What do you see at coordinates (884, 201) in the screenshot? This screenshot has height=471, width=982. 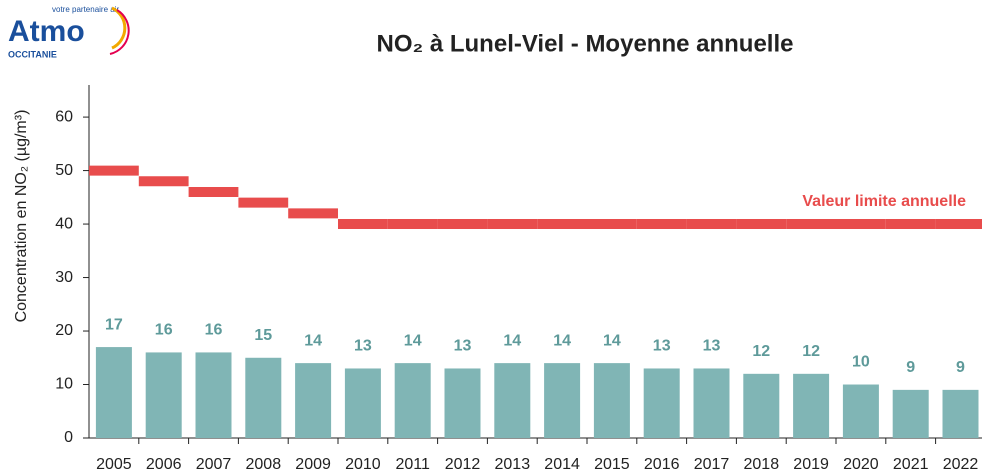 I see `legend-label: Valeur limite annuelle` at bounding box center [884, 201].